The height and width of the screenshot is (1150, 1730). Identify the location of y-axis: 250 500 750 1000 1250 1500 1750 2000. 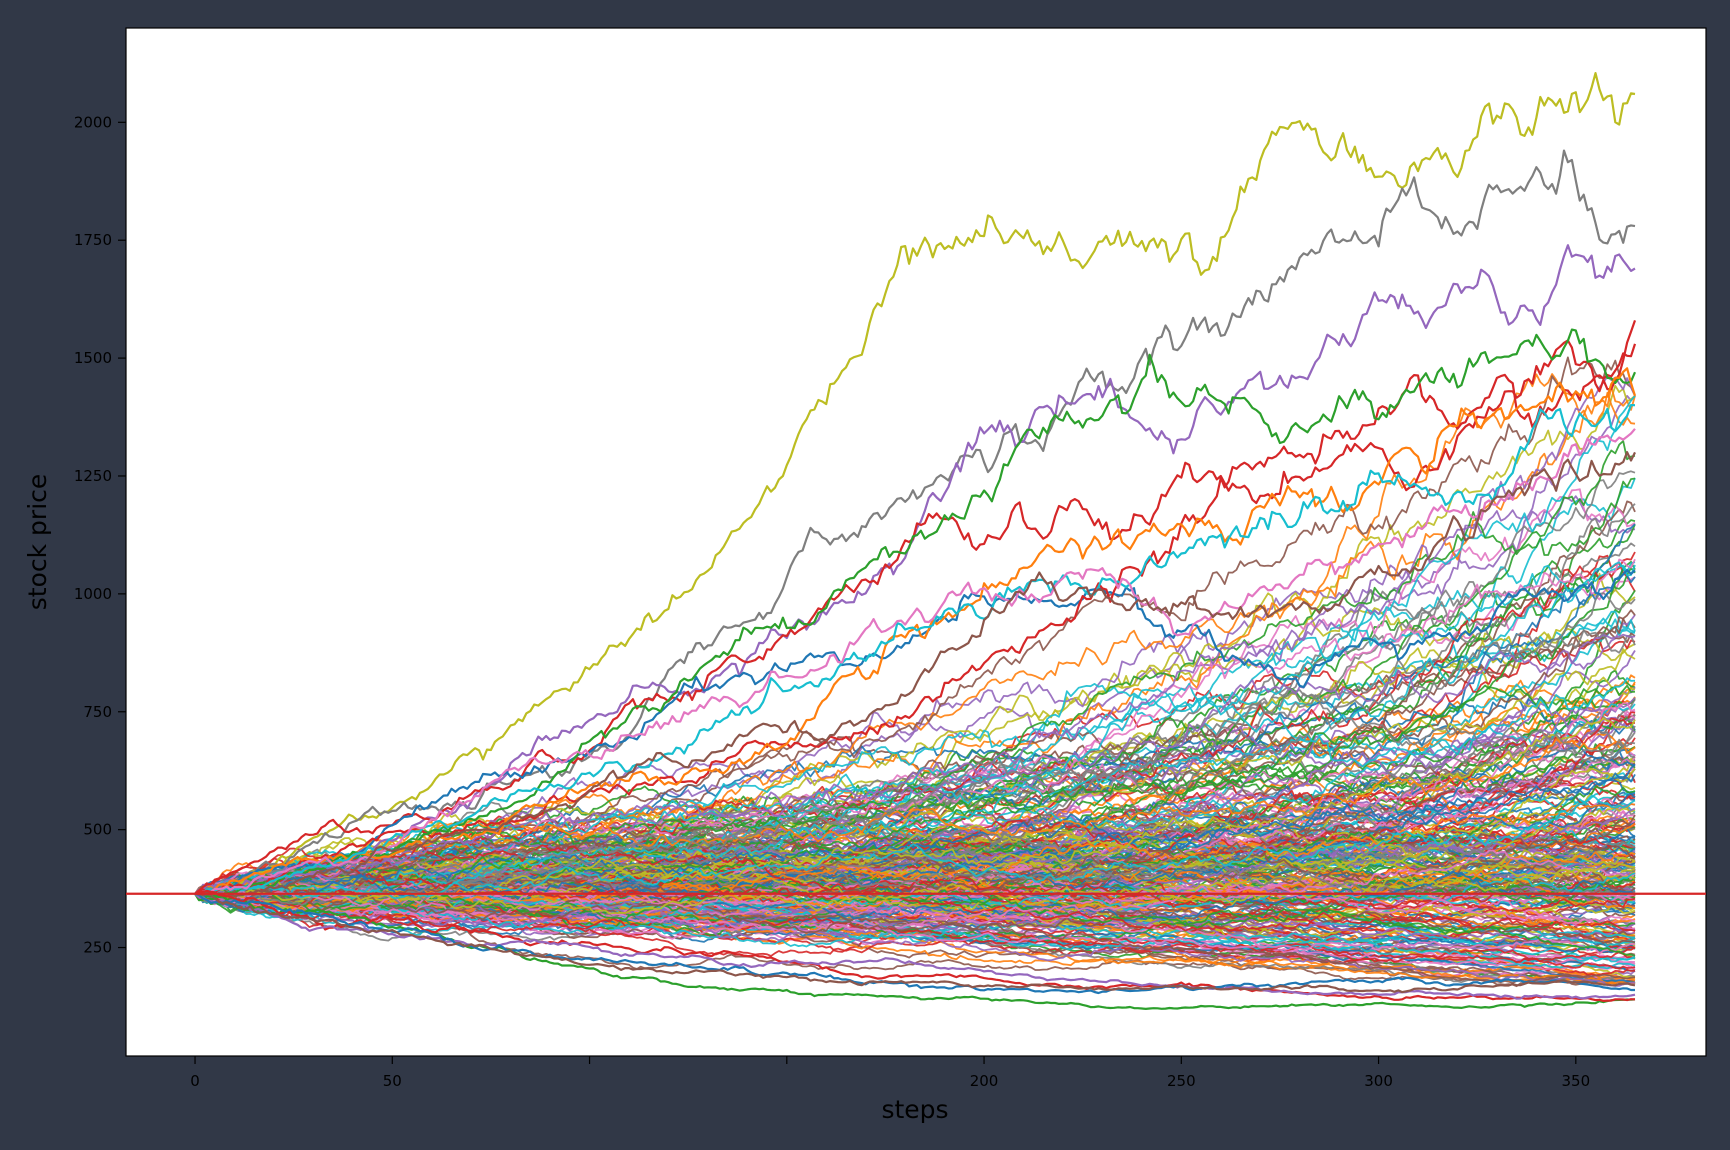
(100, 535).